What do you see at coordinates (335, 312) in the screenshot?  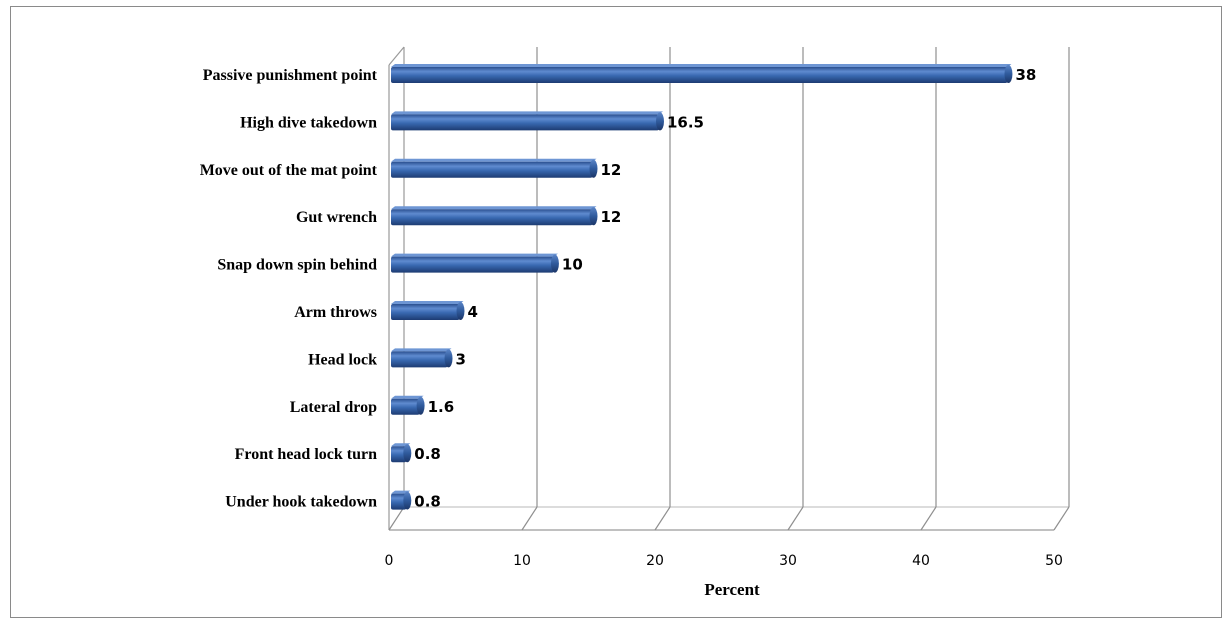 I see `category-label: Arm throws` at bounding box center [335, 312].